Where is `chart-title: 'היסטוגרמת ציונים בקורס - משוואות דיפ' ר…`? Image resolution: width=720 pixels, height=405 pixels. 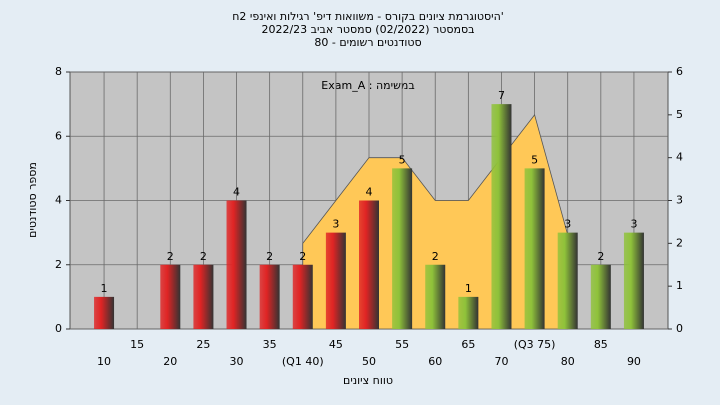
chart-title: 'היסטוגרמת ציונים בקורס - משוואות דיפ' ר… is located at coordinates (368, 16).